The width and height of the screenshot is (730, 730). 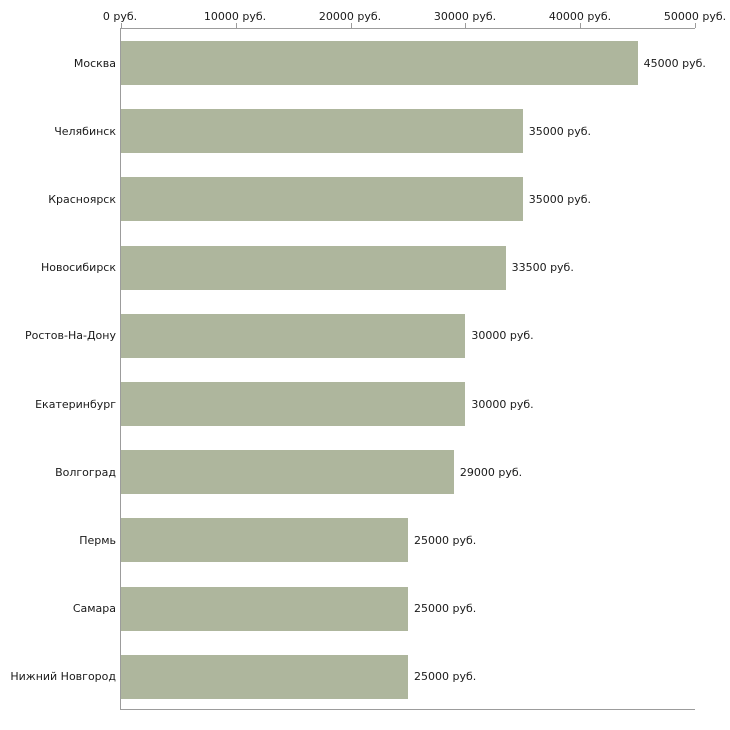 I want to click on x-axis-tick-label: 40000 руб., so click(x=580, y=16).